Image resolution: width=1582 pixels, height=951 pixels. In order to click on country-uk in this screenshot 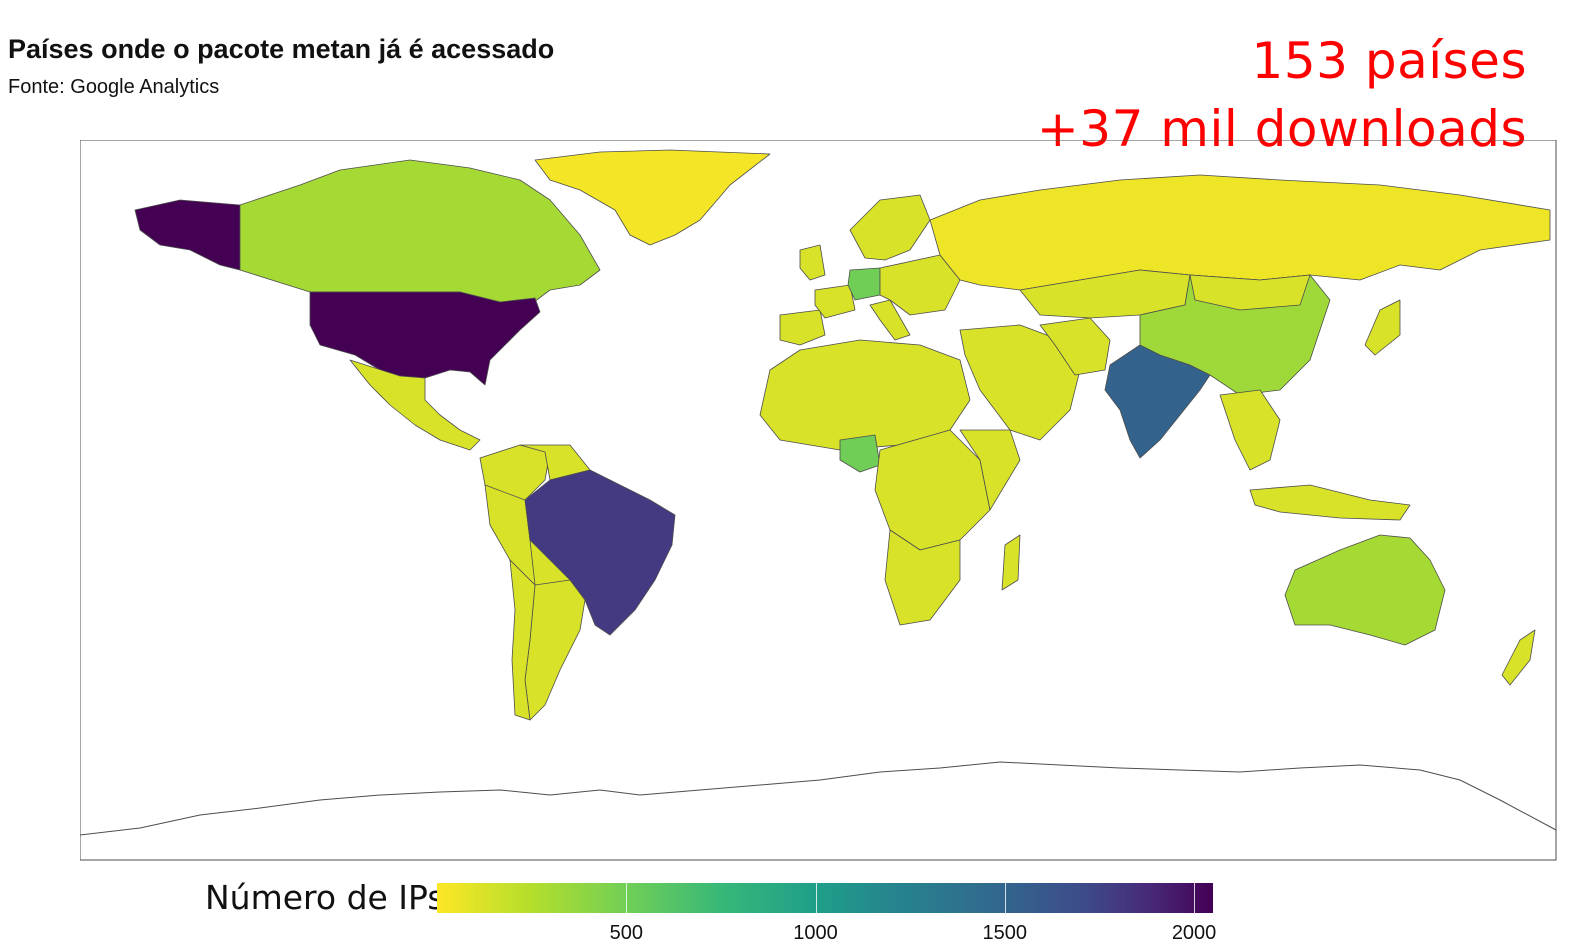, I will do `click(812, 262)`.